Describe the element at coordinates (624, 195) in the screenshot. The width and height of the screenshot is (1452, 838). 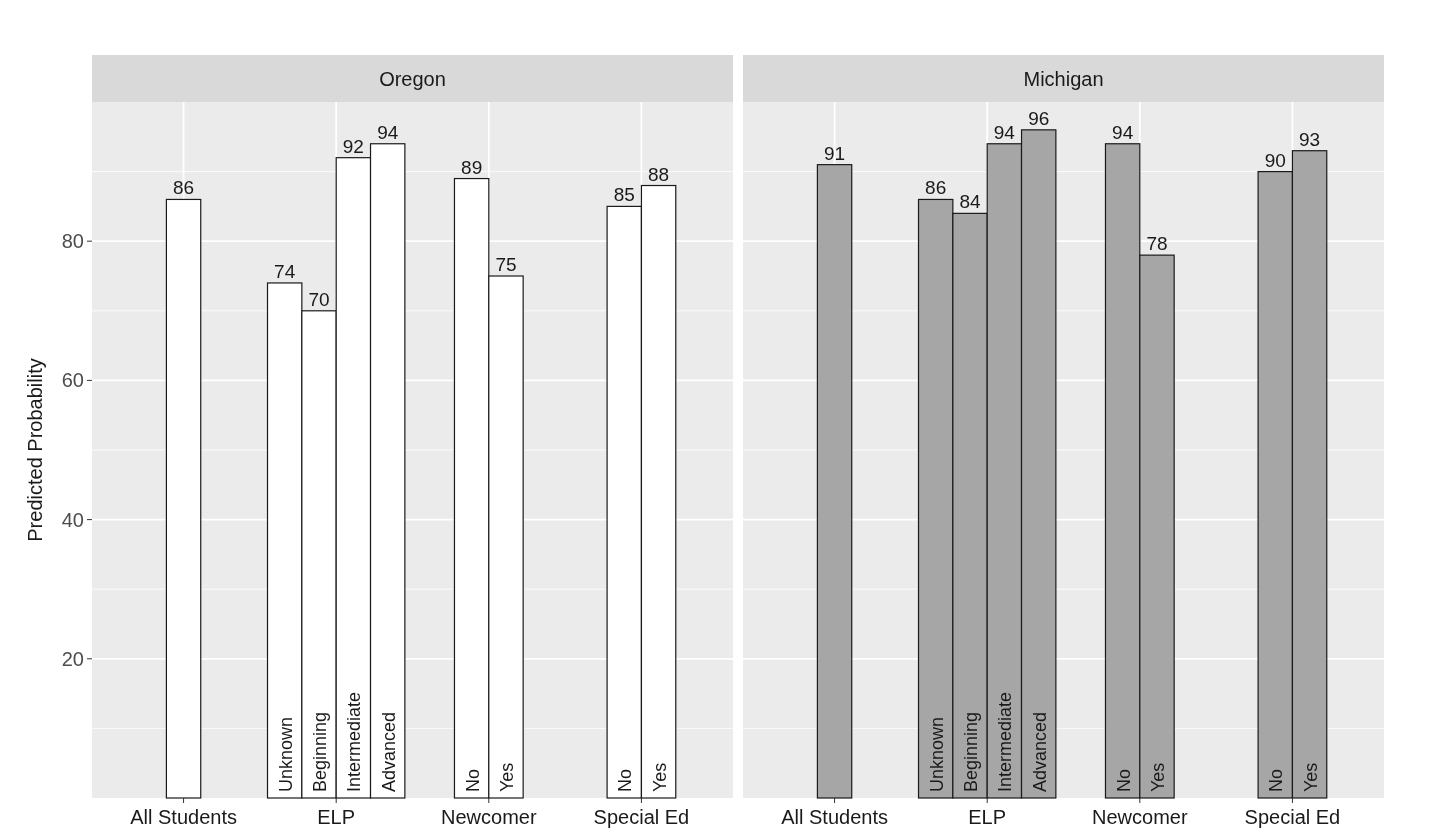
I see `data-label: 85` at that location.